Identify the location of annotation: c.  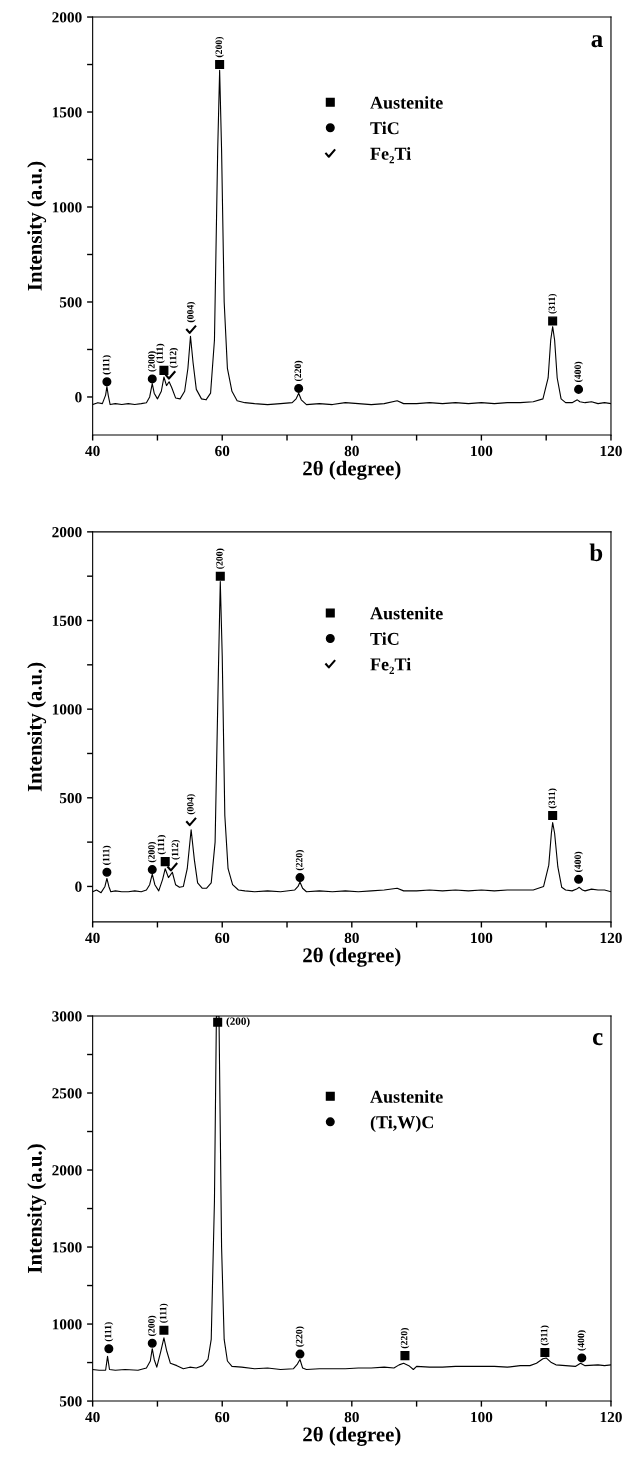
(597, 1039).